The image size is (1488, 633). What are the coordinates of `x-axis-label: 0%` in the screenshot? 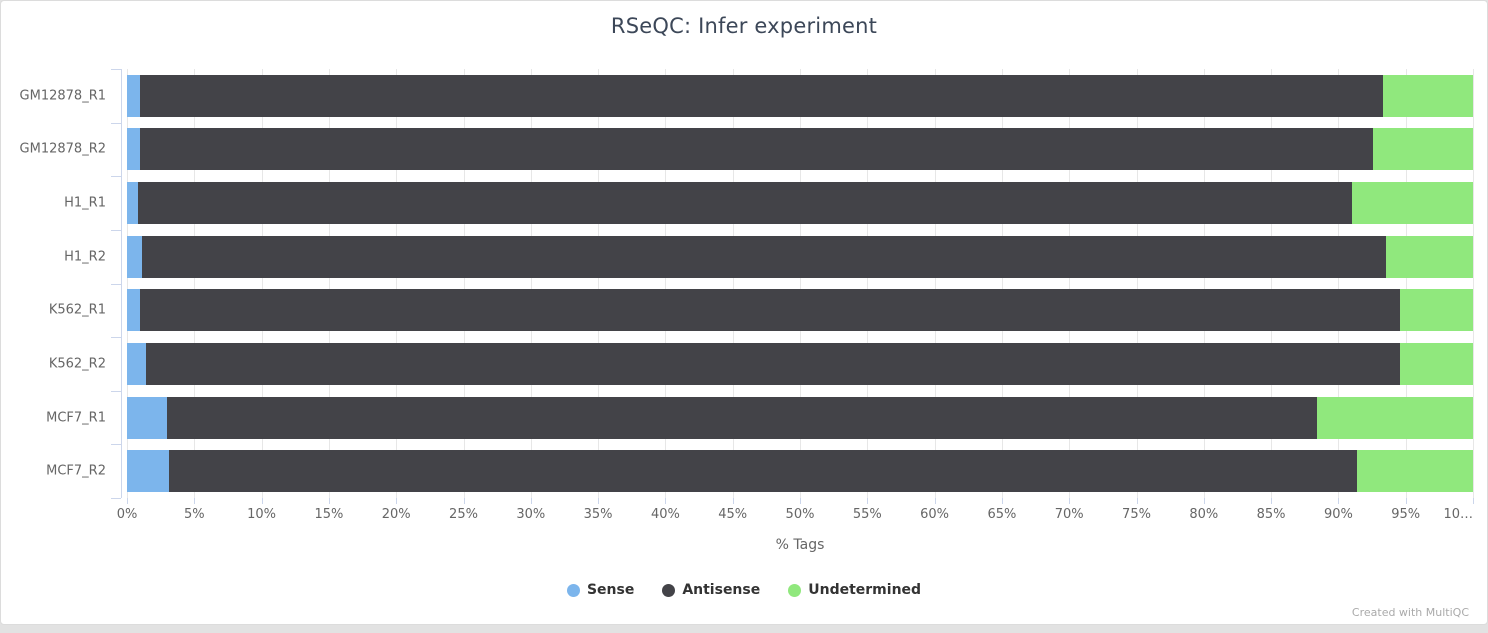 It's located at (127, 514).